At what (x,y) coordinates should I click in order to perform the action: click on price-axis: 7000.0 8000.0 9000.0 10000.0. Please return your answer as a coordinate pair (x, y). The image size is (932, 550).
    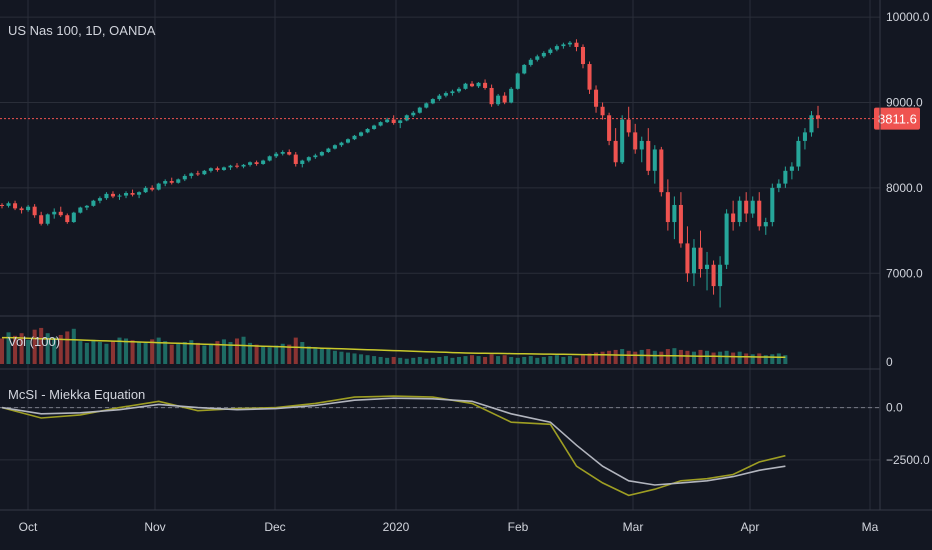
    Looking at the image, I should click on (908, 145).